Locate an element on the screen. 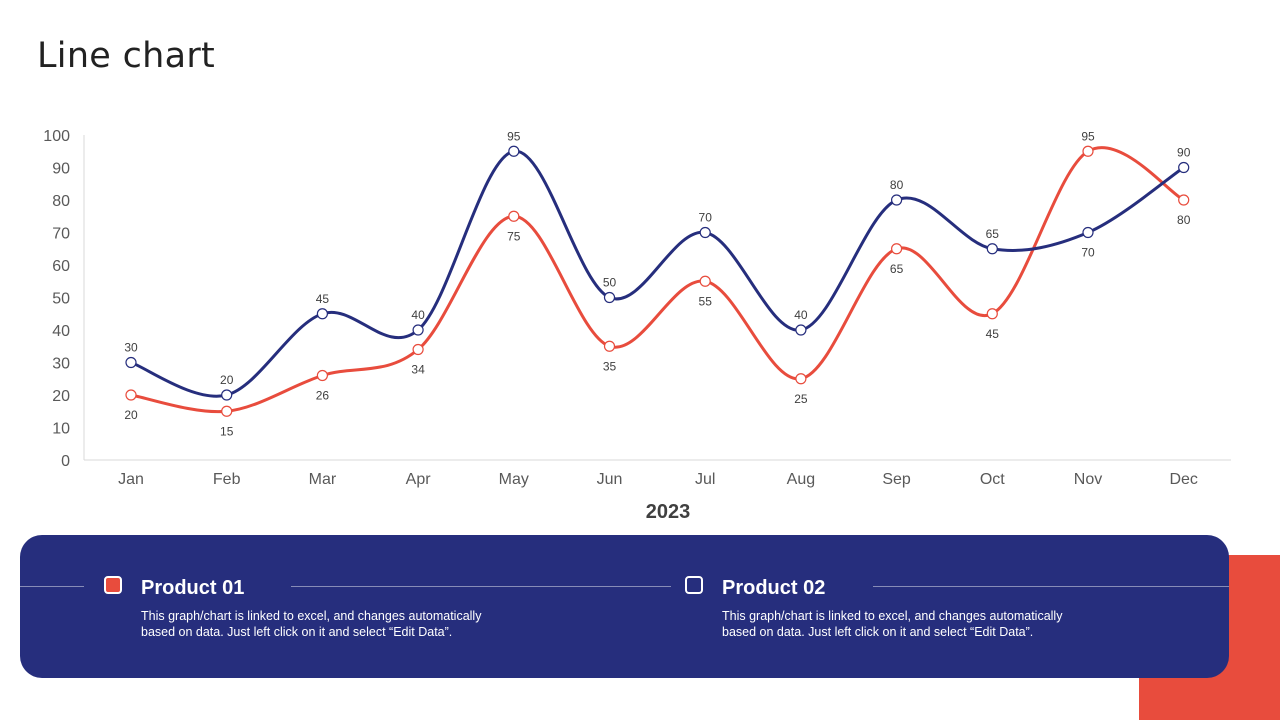  legend-title-product-01: Product 01 is located at coordinates (193, 588).